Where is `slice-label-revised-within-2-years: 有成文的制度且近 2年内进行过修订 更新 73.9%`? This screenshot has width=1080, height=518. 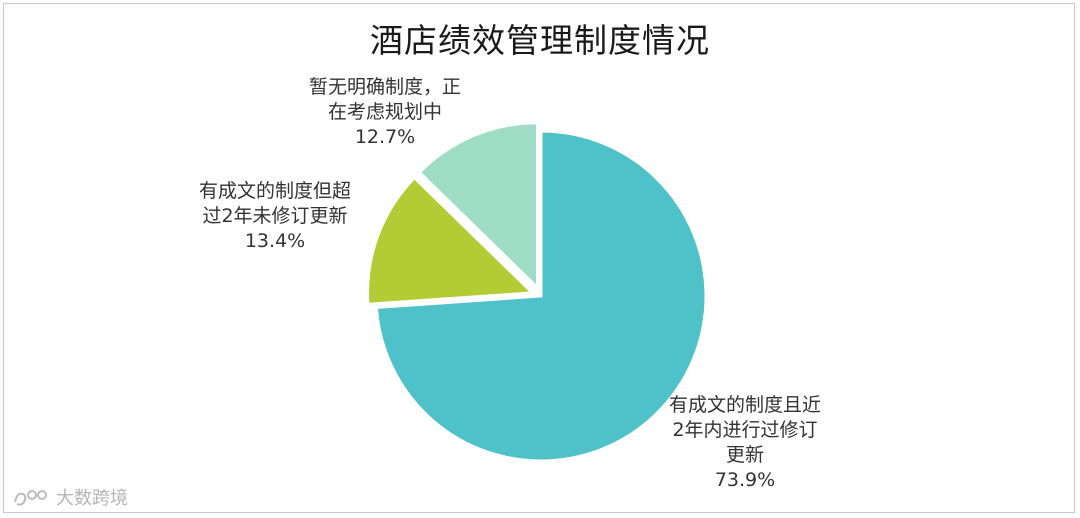 slice-label-revised-within-2-years: 有成文的制度且近 2年内进行过修订 更新 73.9% is located at coordinates (745, 443).